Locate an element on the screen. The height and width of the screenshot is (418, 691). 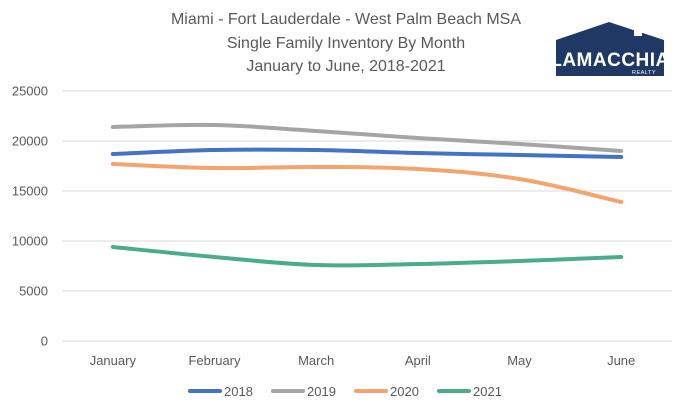
legend-label-2018: 2018 is located at coordinates (238, 391).